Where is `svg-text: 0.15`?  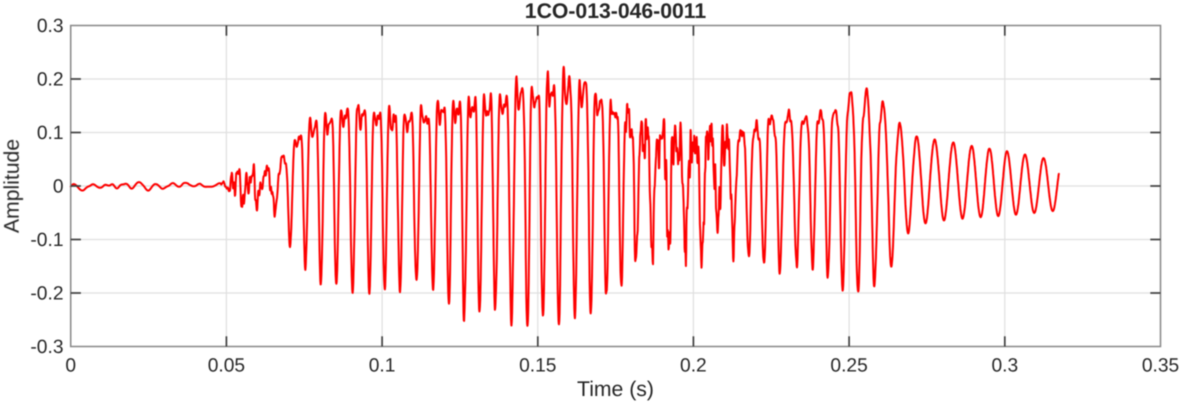
svg-text: 0.15 is located at coordinates (537, 366).